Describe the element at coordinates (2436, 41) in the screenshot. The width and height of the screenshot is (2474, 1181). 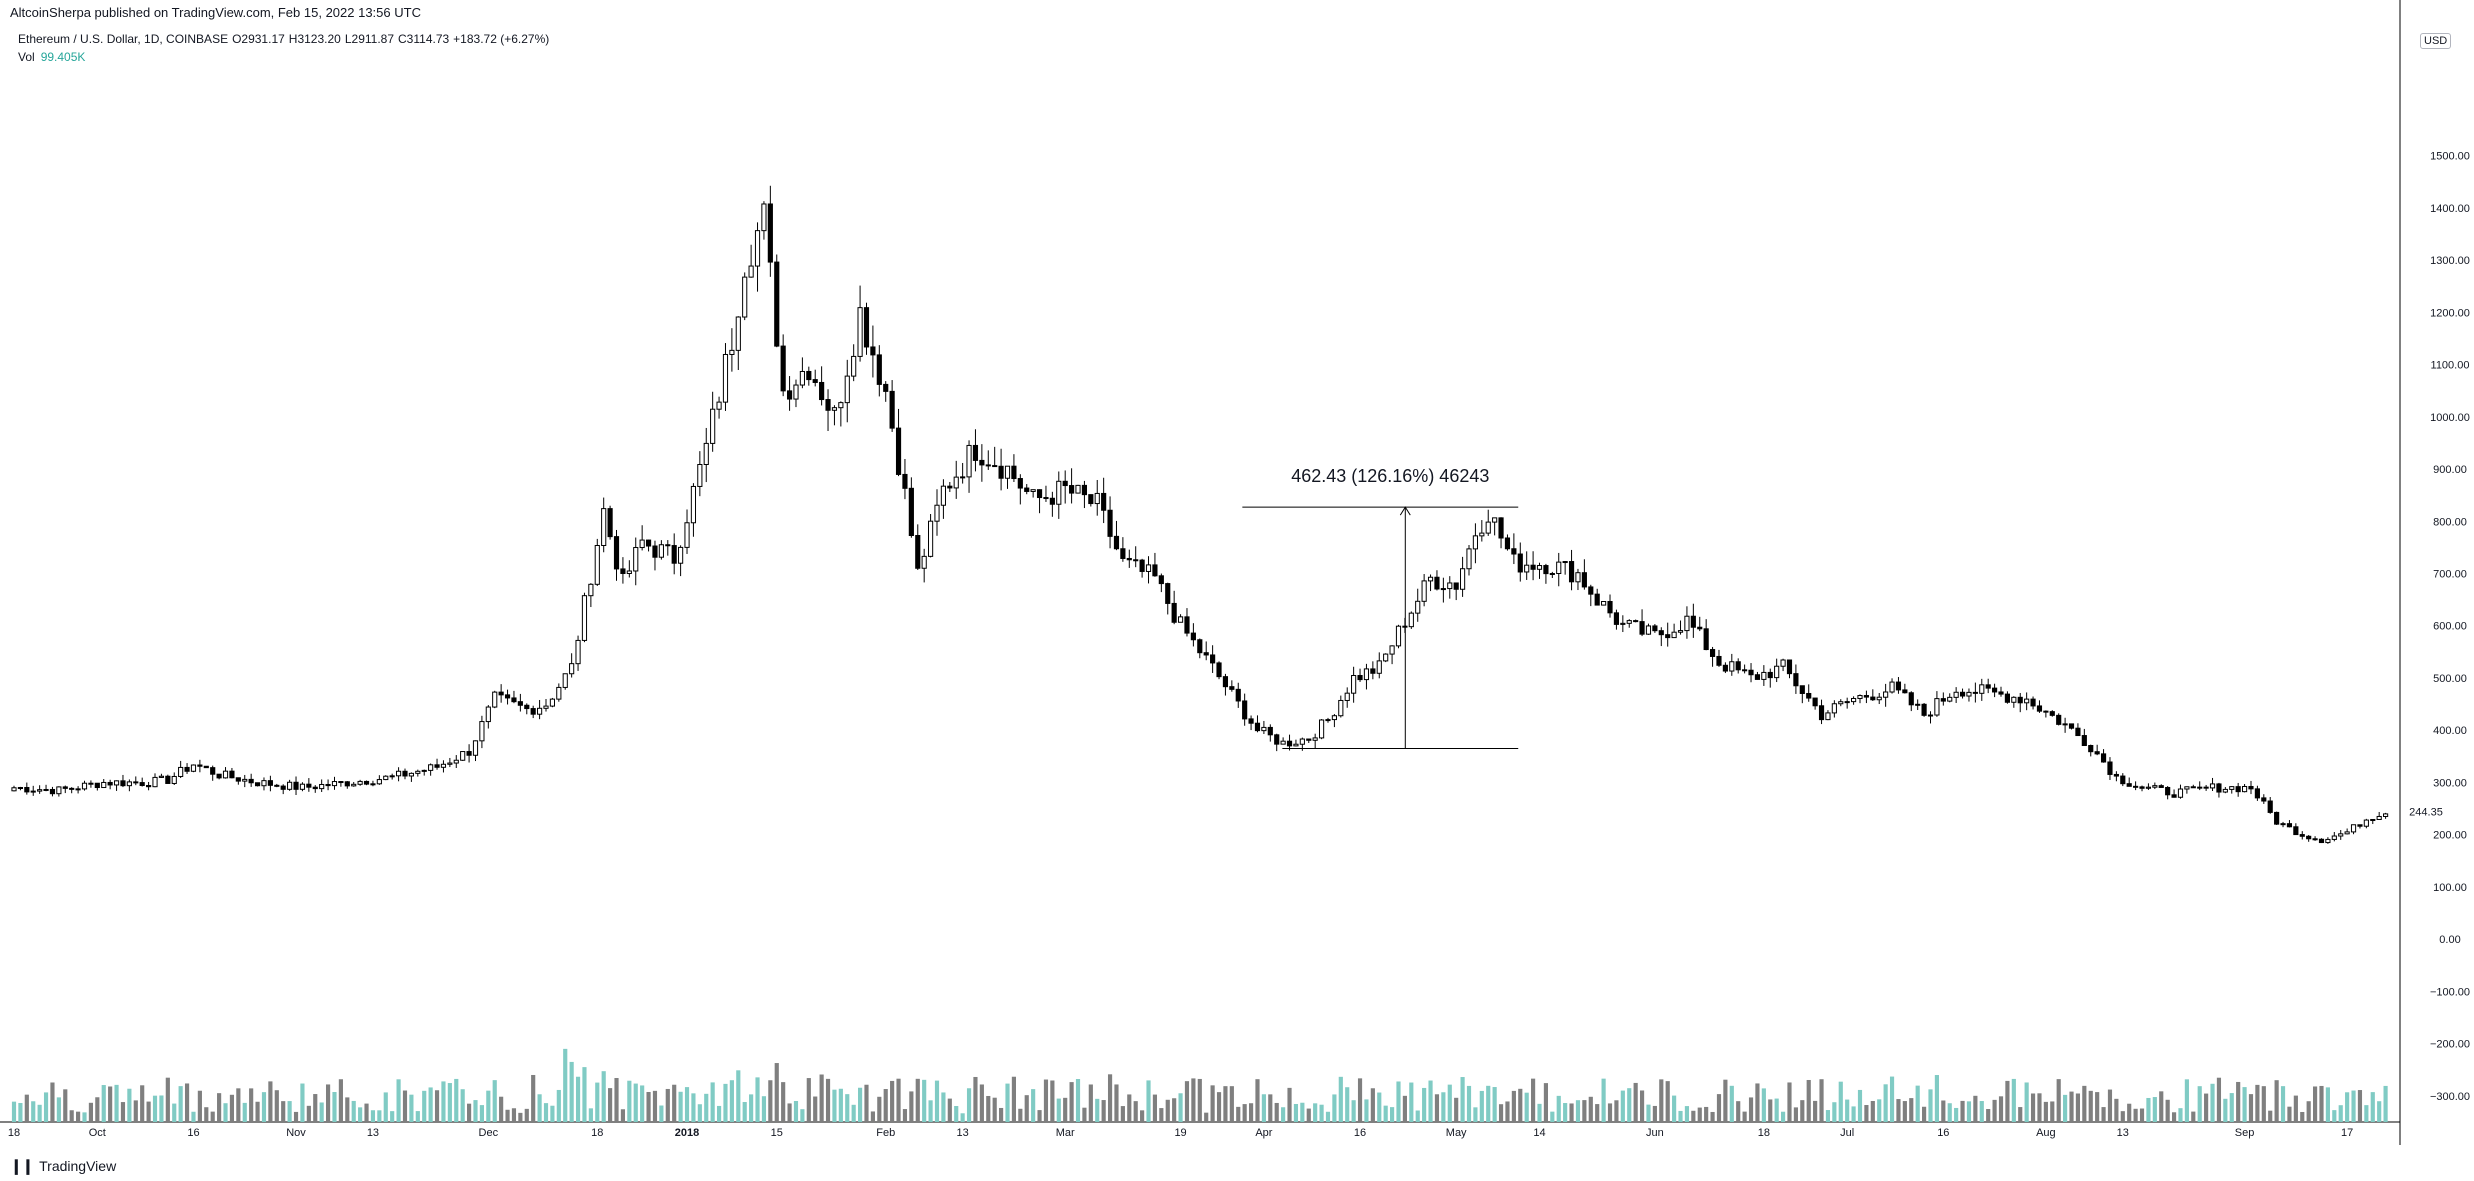
I see `currency-badge: USD` at that location.